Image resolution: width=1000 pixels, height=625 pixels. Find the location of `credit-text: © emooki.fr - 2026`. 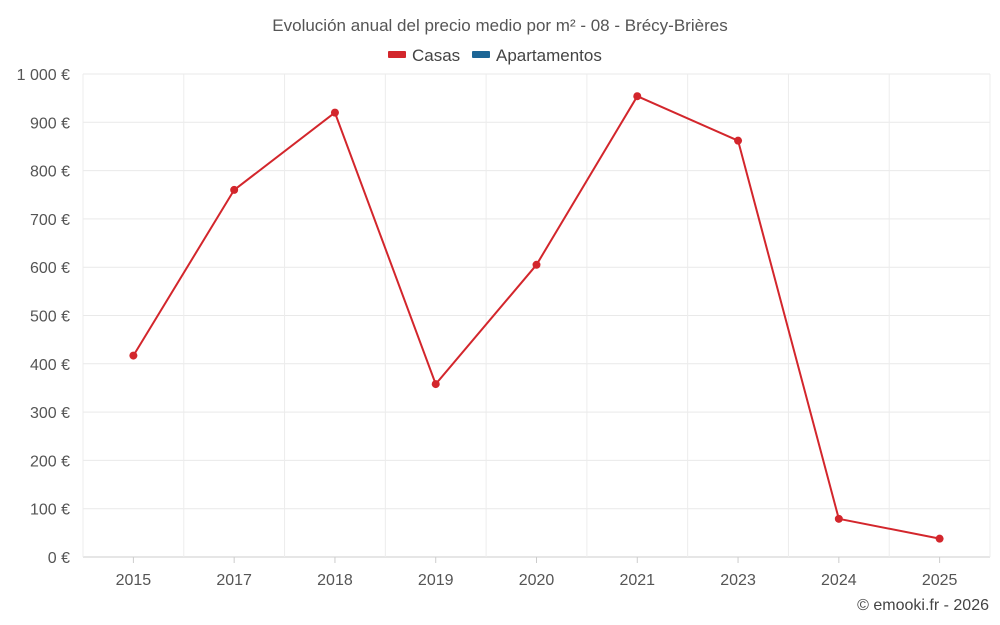

credit-text: © emooki.fr - 2026 is located at coordinates (923, 605).